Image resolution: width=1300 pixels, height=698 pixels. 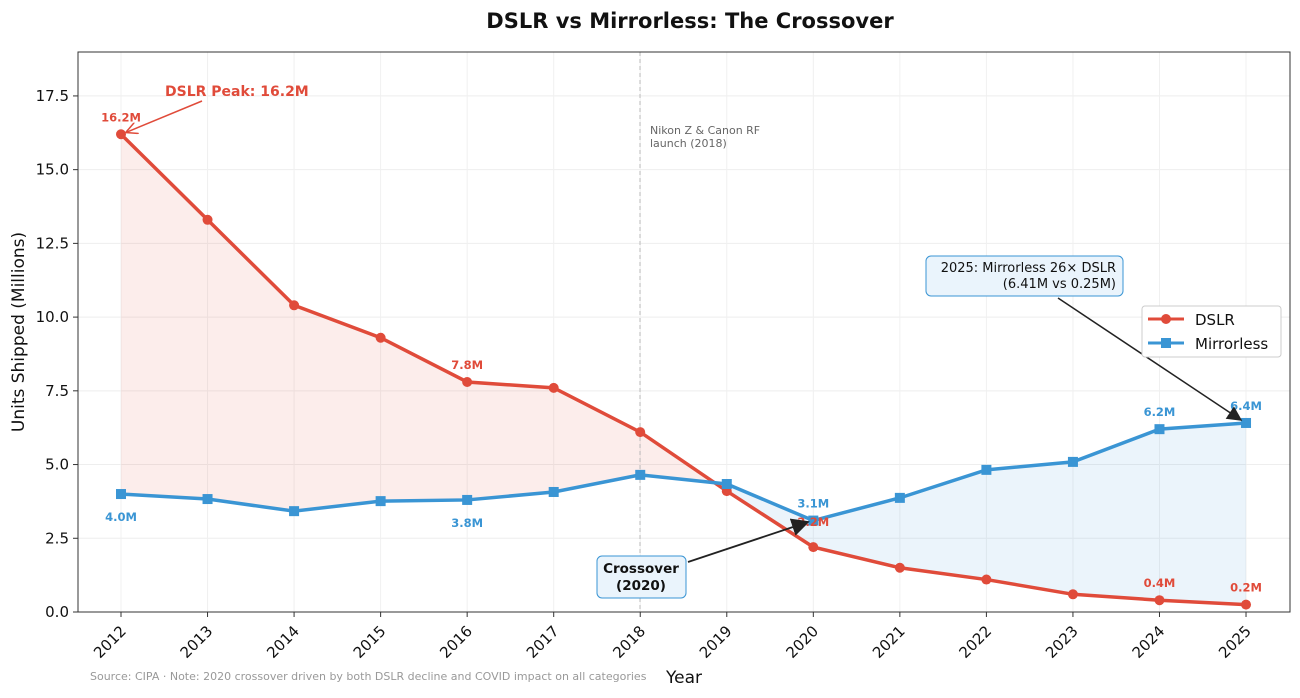 I want to click on ratio-arrow, so click(x=1150, y=359).